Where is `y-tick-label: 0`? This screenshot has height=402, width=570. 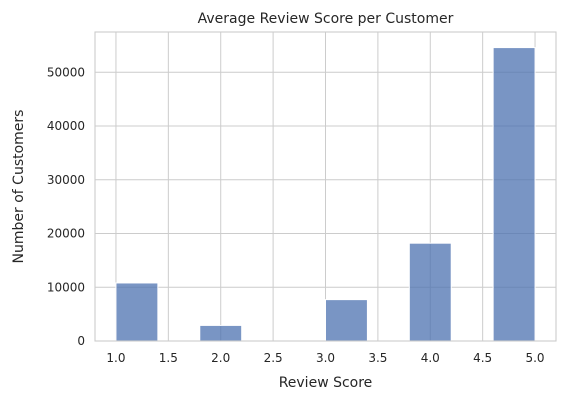 y-tick-label: 0 is located at coordinates (81, 341).